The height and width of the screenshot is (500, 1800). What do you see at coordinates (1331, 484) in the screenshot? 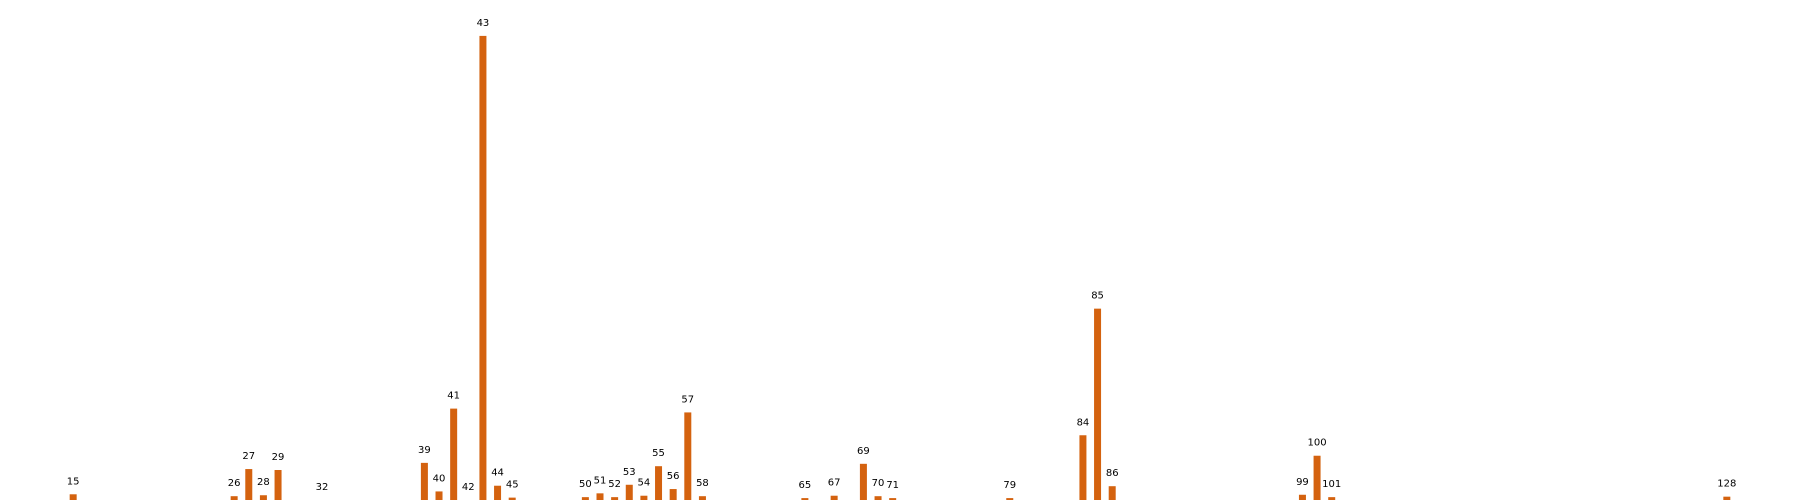
I see `data-label-101: 101` at bounding box center [1331, 484].